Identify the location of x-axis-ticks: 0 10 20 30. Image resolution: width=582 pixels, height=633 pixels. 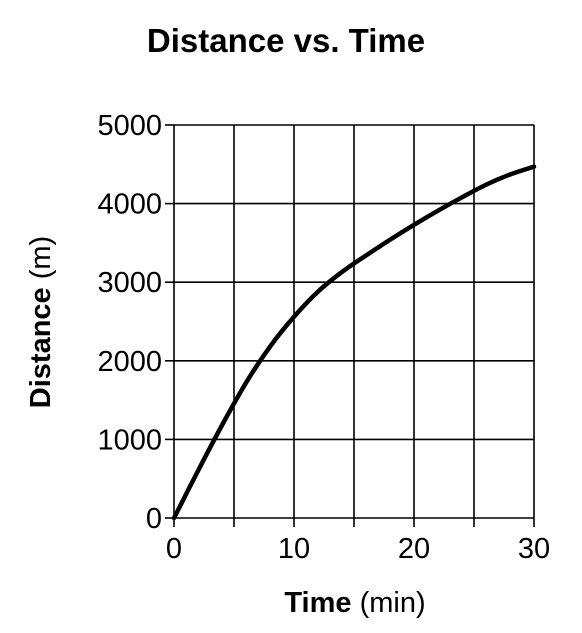
(358, 549).